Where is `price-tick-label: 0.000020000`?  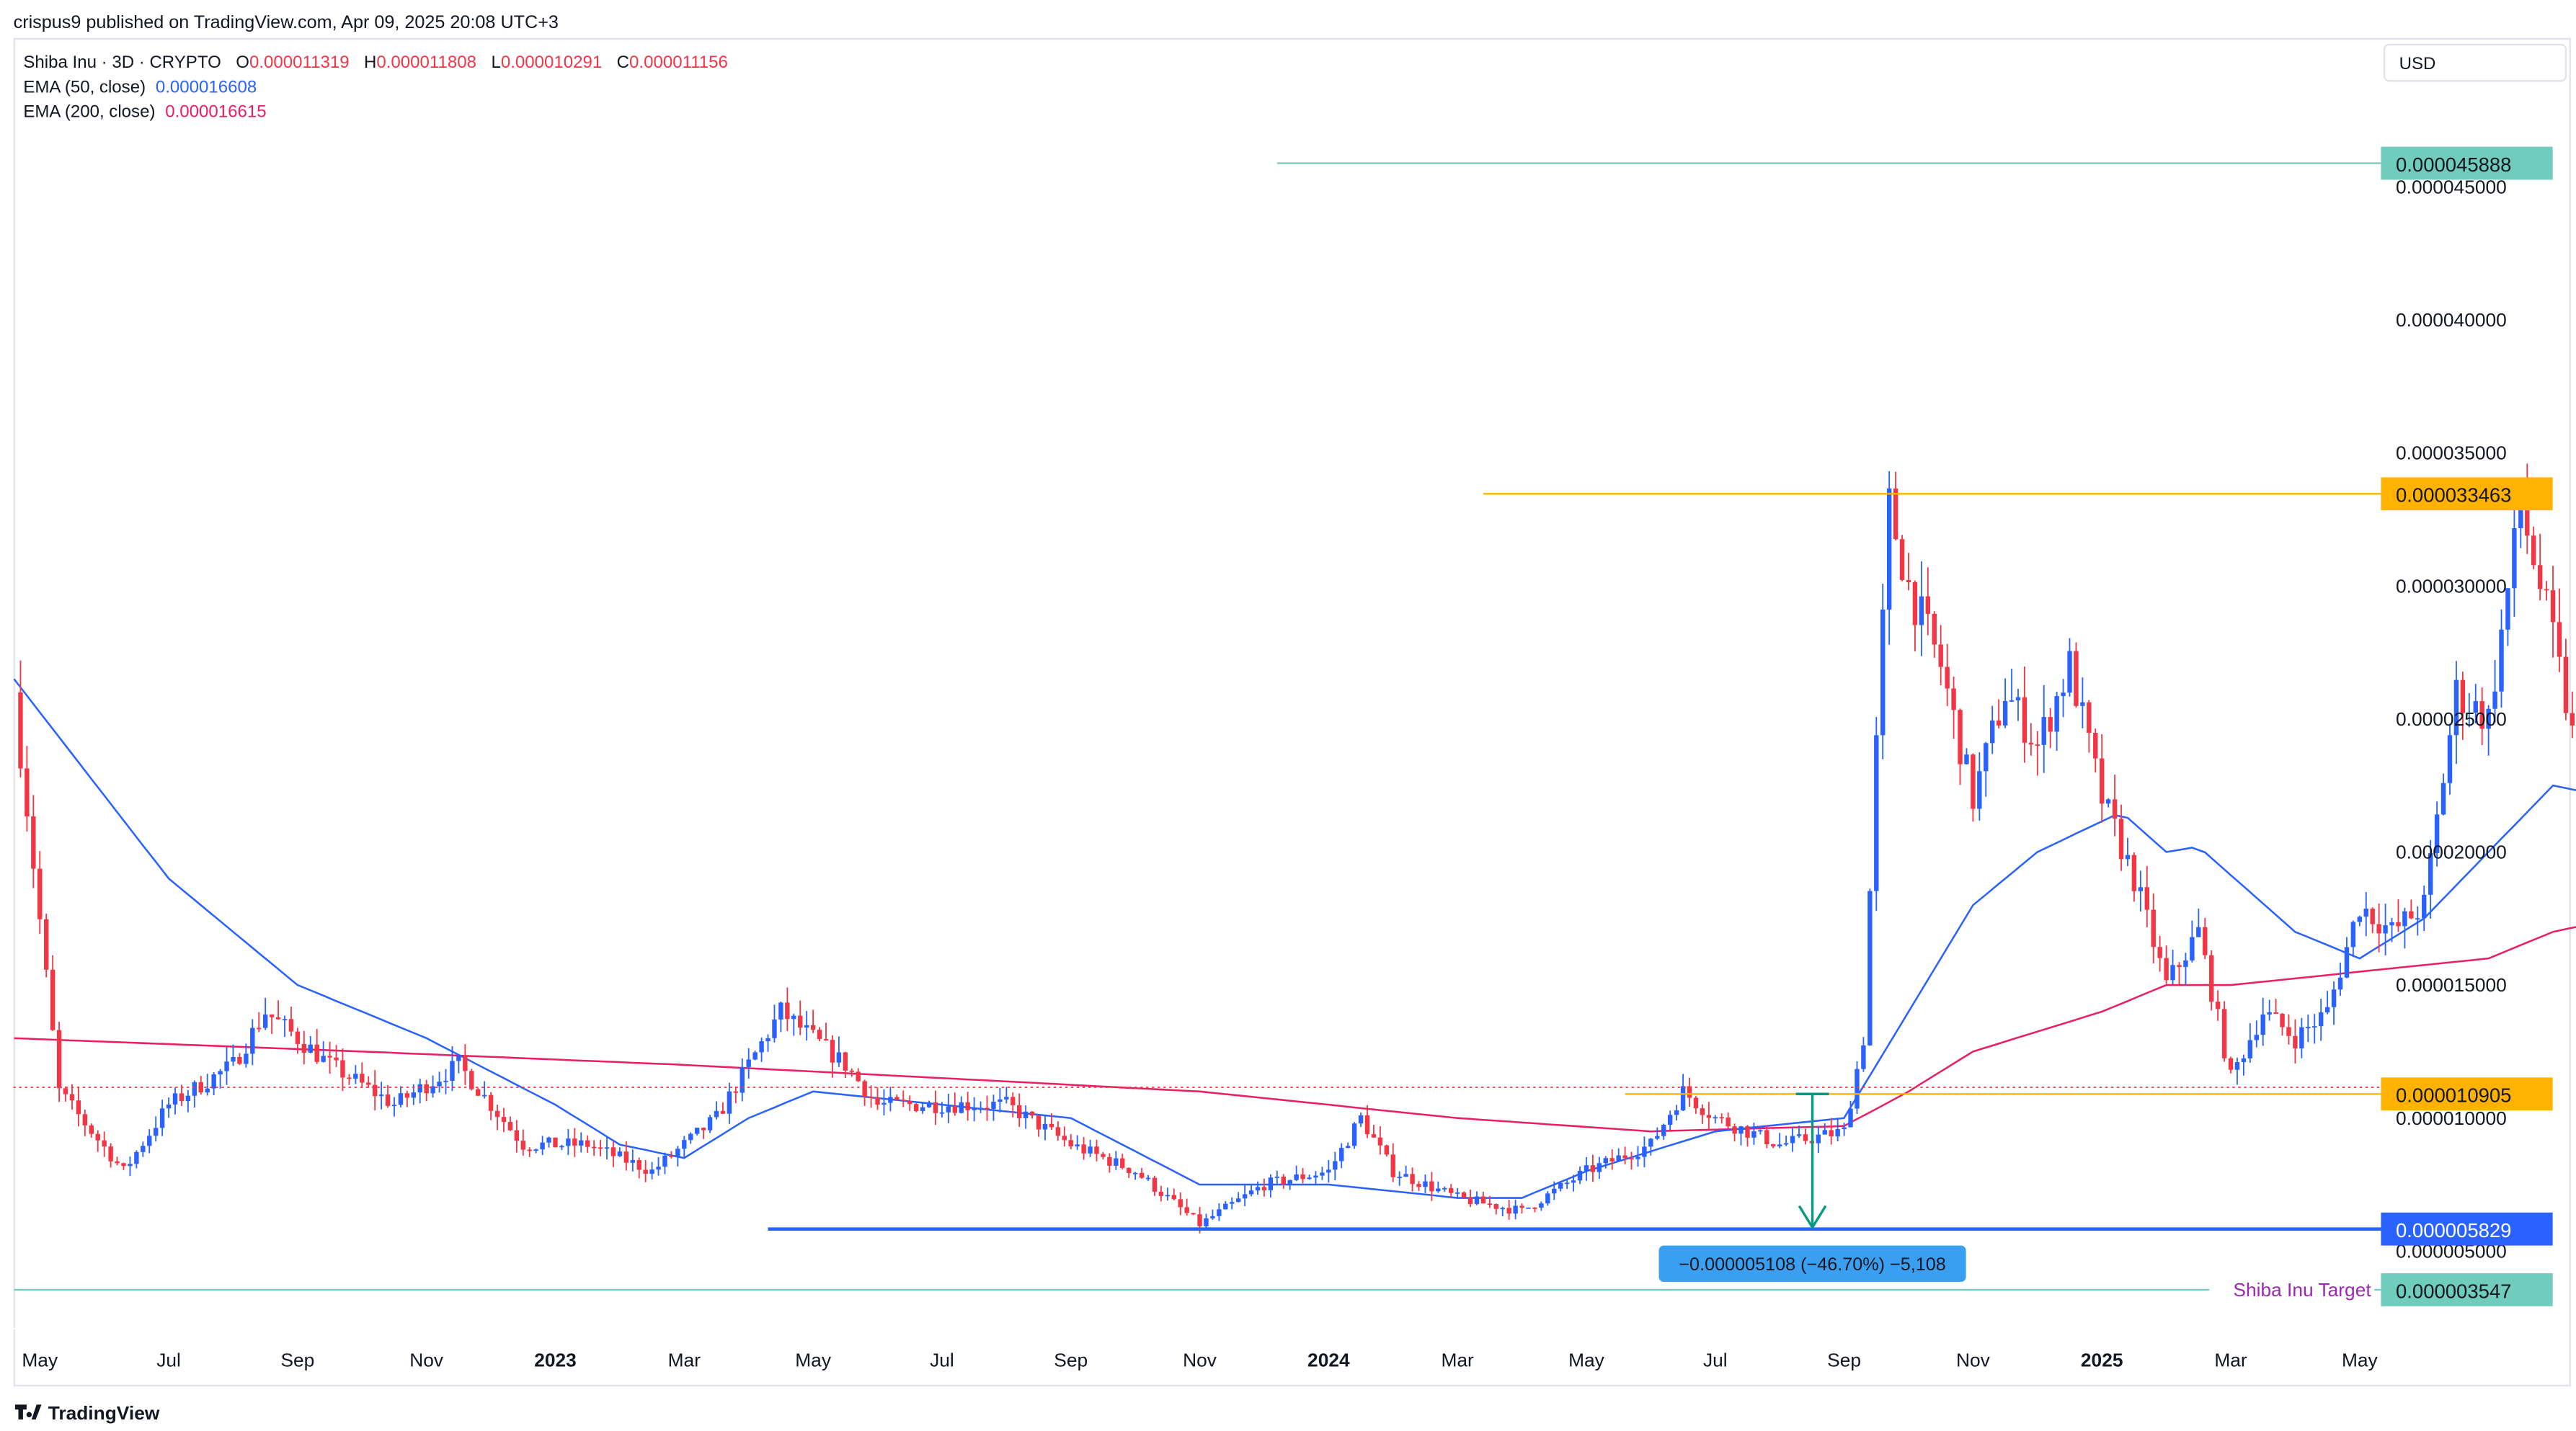
price-tick-label: 0.000020000 is located at coordinates (2451, 853).